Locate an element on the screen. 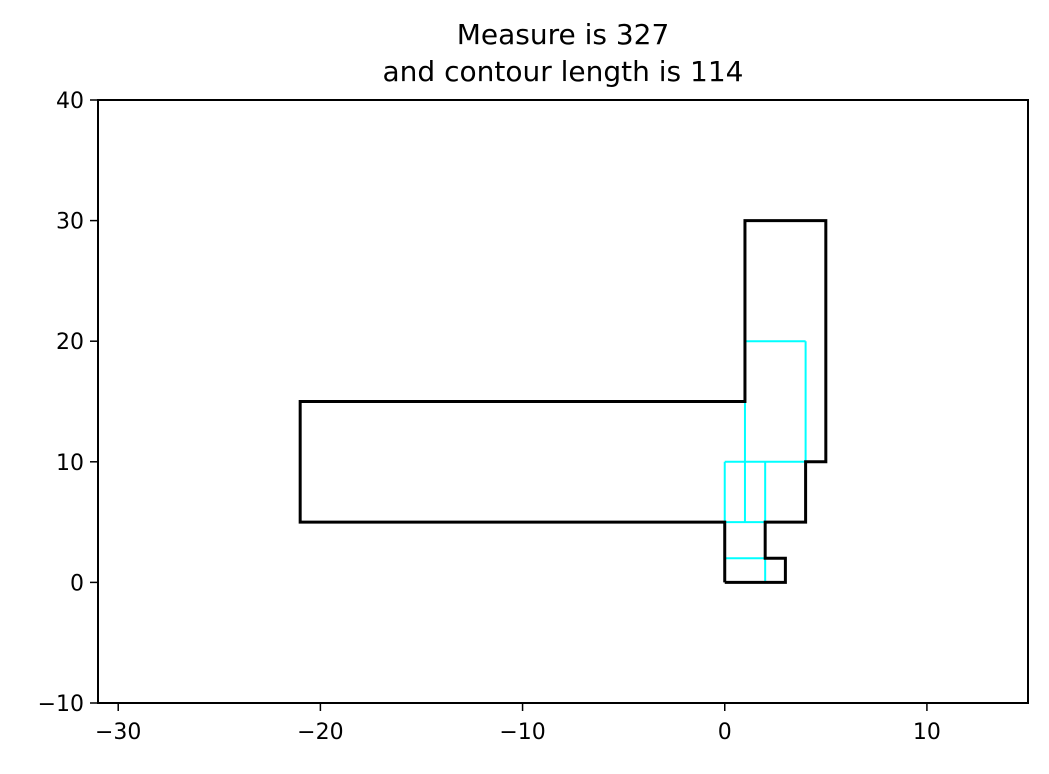  chart-title-line-1: Measure is 327 is located at coordinates (563, 34).